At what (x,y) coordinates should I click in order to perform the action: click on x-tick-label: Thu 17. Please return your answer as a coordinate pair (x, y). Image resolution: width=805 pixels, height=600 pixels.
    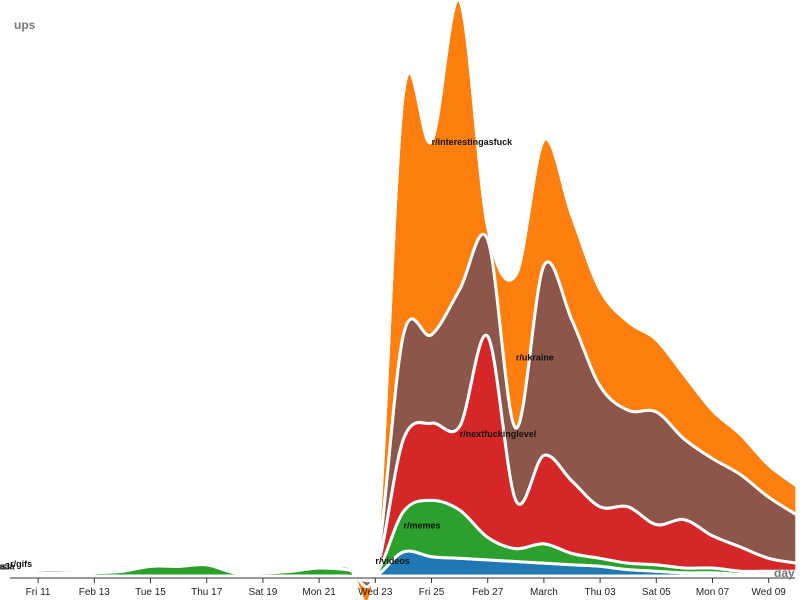
    Looking at the image, I should click on (207, 592).